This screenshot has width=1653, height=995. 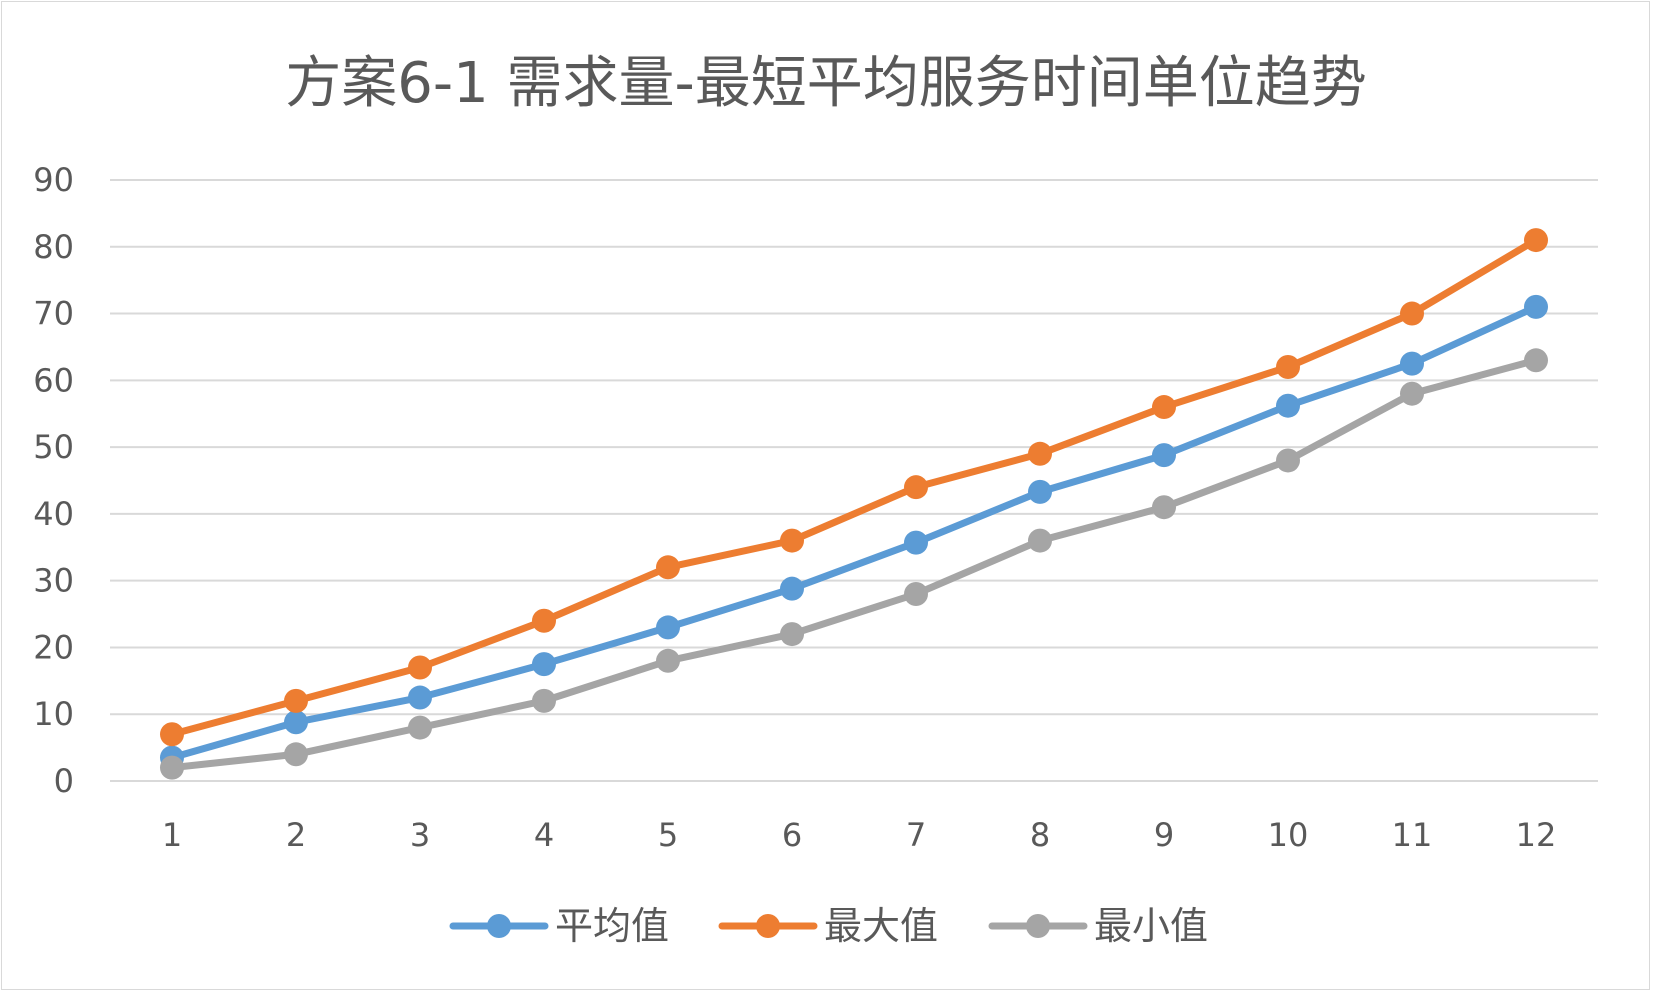 What do you see at coordinates (53, 180) in the screenshot?
I see `y-tick-label: 90` at bounding box center [53, 180].